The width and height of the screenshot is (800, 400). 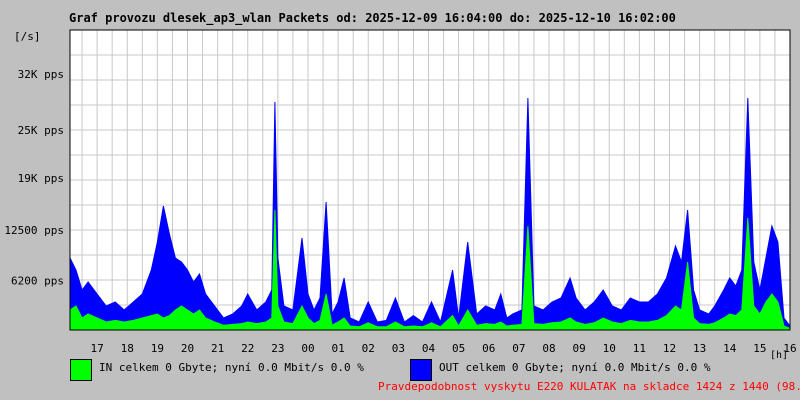 What do you see at coordinates (307, 348) in the screenshot?
I see `x-tick-label: 00` at bounding box center [307, 348].